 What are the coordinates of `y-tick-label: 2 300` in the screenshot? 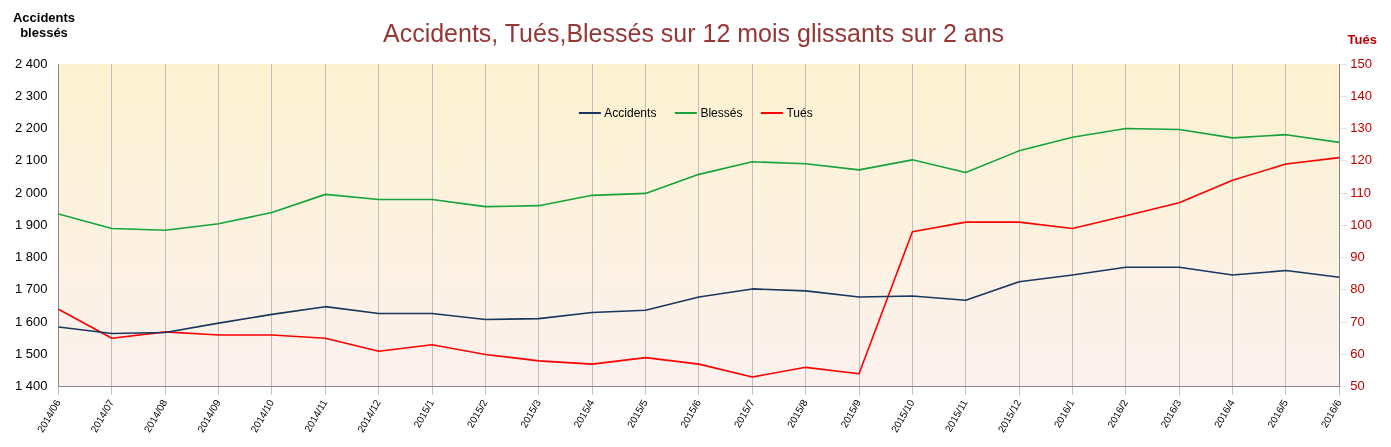 It's located at (31, 95).